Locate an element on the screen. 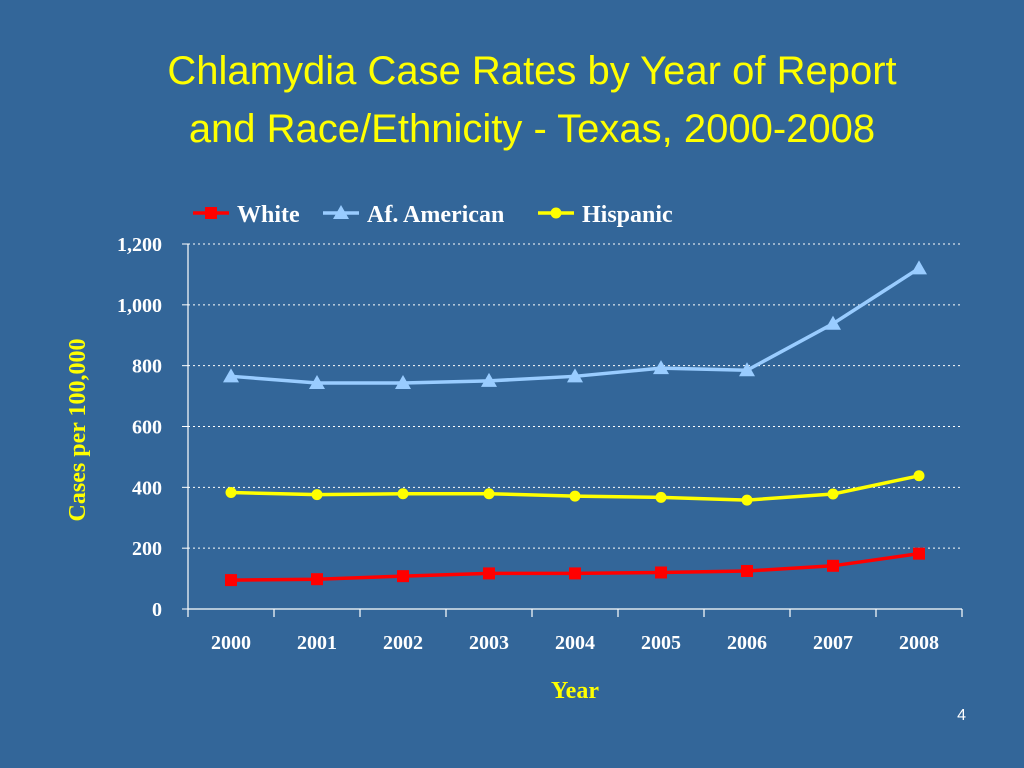  title-line-1: Chlamydia Case Rates by Year of Report is located at coordinates (532, 71).